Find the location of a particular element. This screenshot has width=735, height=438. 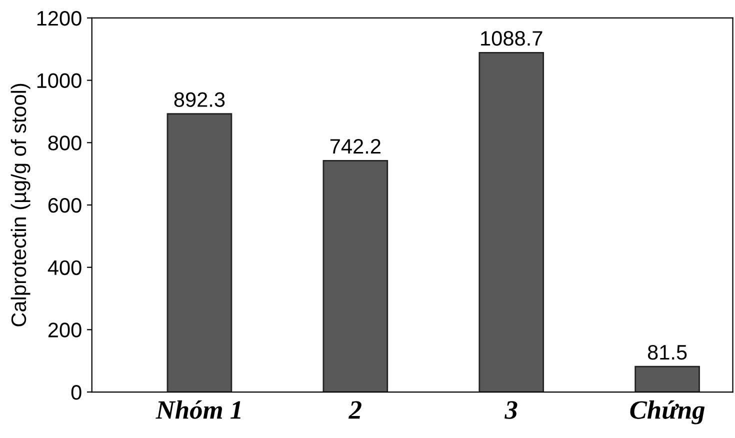

data-label: 742.2 is located at coordinates (355, 146).